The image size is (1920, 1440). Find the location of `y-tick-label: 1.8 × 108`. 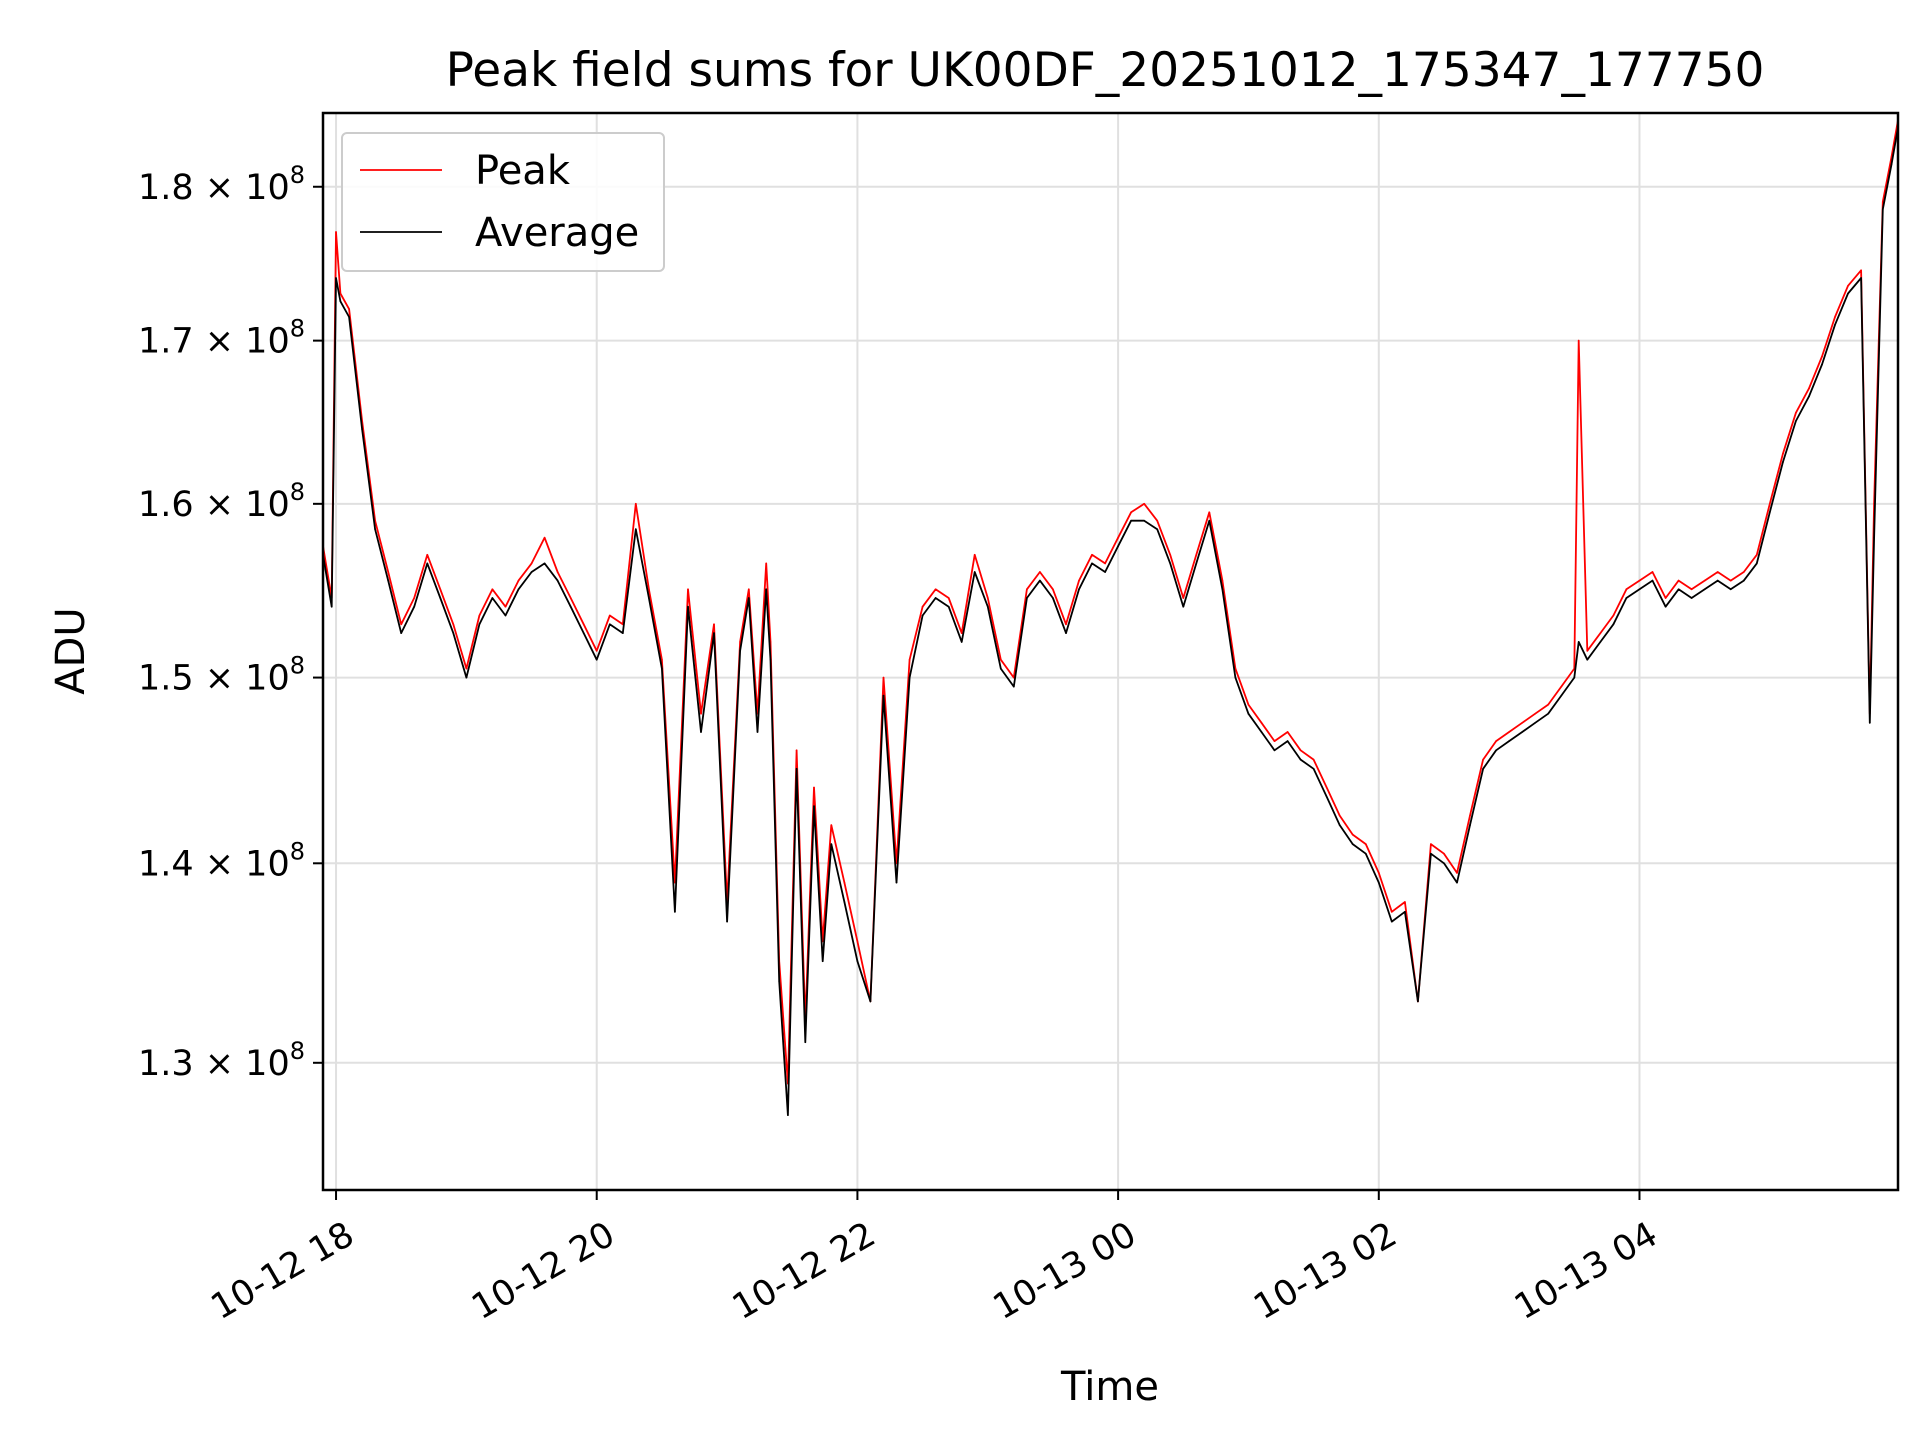

y-tick-label: 1.8 × 108 is located at coordinates (221, 184).